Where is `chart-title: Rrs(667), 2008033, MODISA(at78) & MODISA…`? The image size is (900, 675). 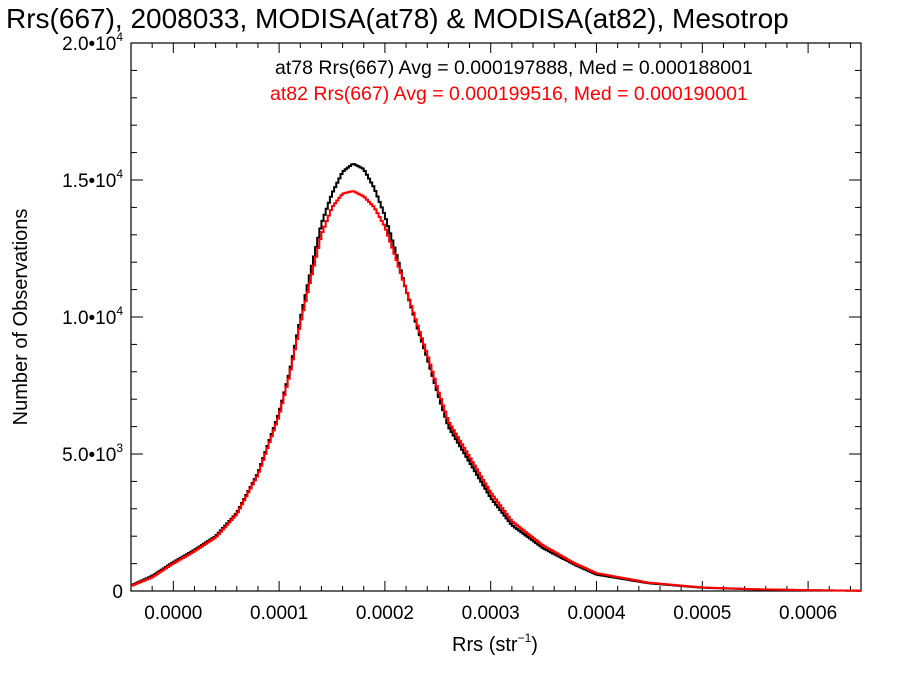
chart-title: Rrs(667), 2008033, MODISA(at78) & MODISA… is located at coordinates (397, 18).